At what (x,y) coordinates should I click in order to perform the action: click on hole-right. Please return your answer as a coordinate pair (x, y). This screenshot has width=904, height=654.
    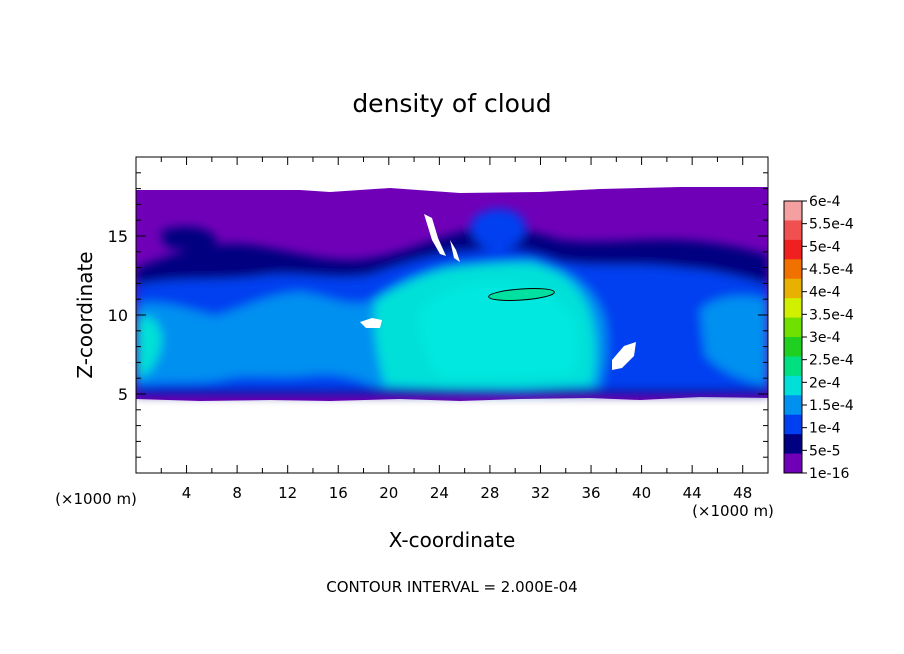
    Looking at the image, I should click on (624, 356).